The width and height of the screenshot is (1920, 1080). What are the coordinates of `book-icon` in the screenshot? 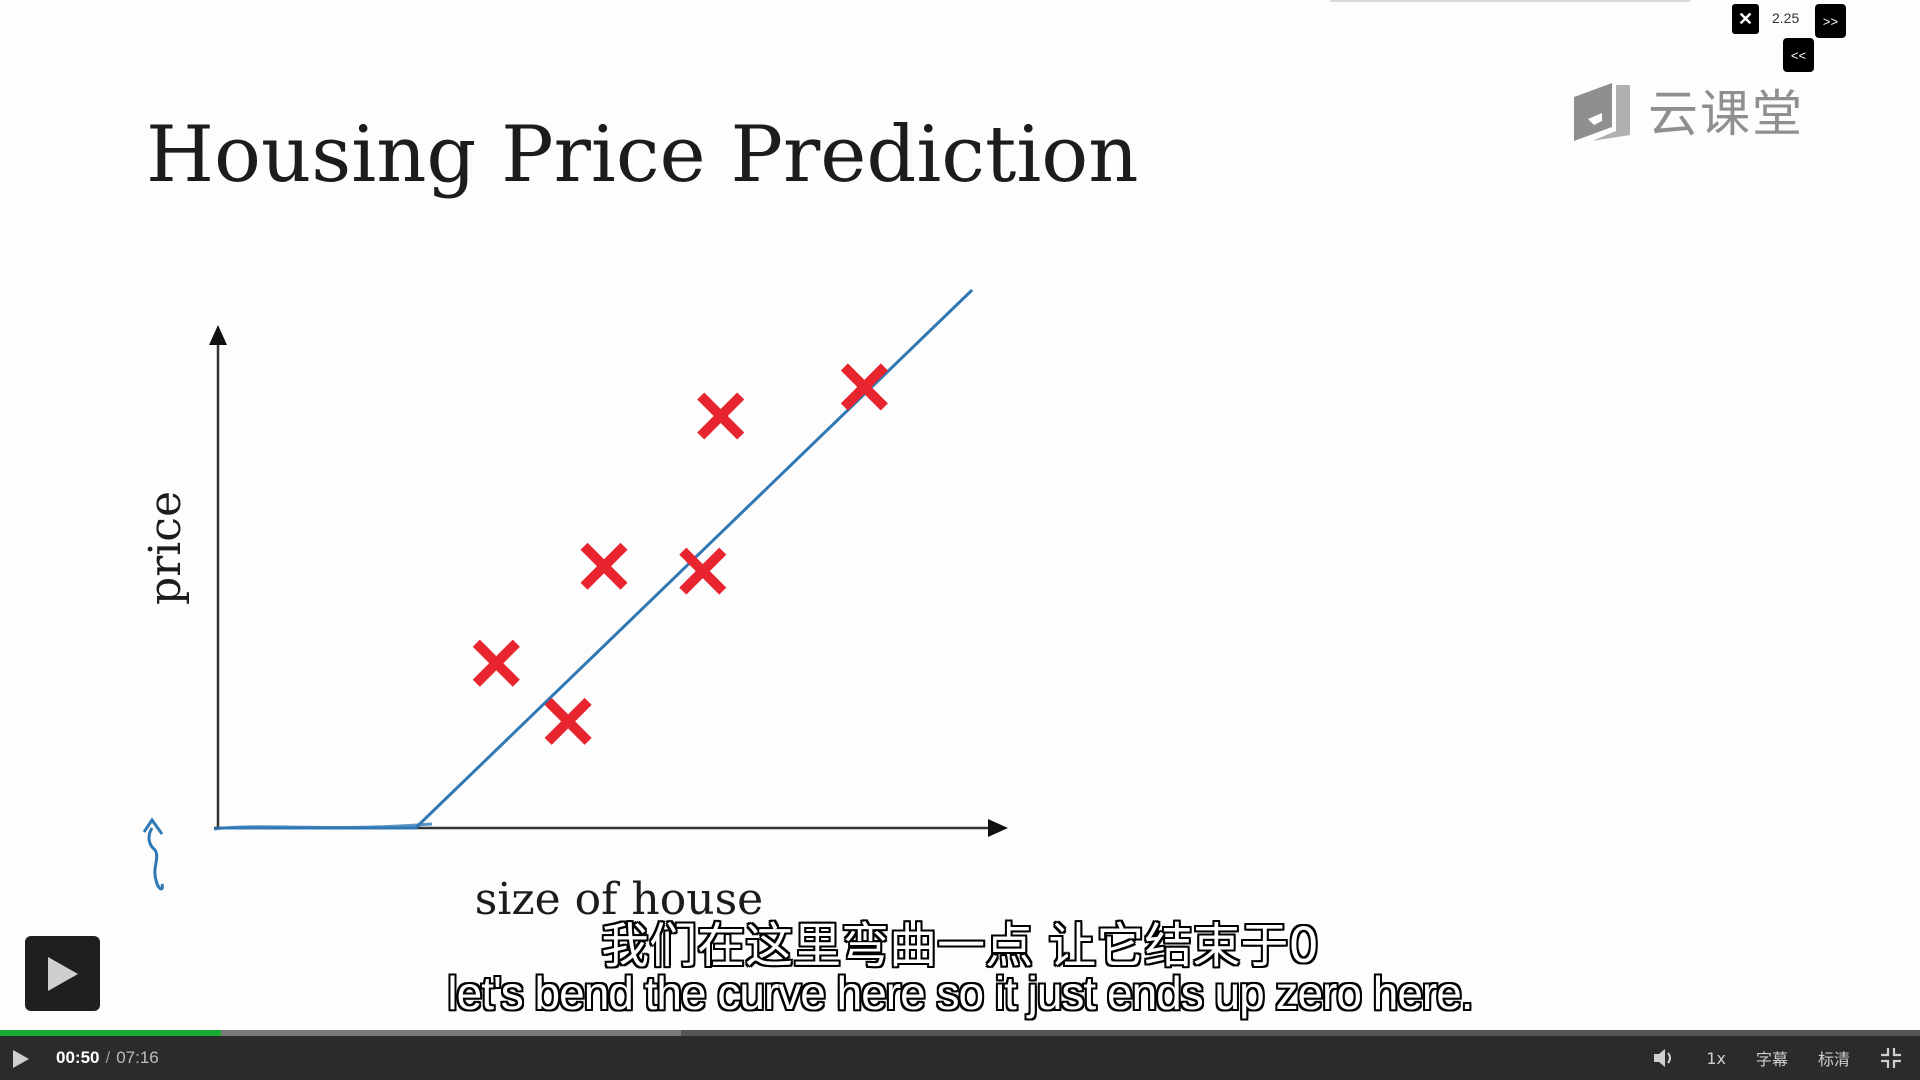 It's located at (1602, 112).